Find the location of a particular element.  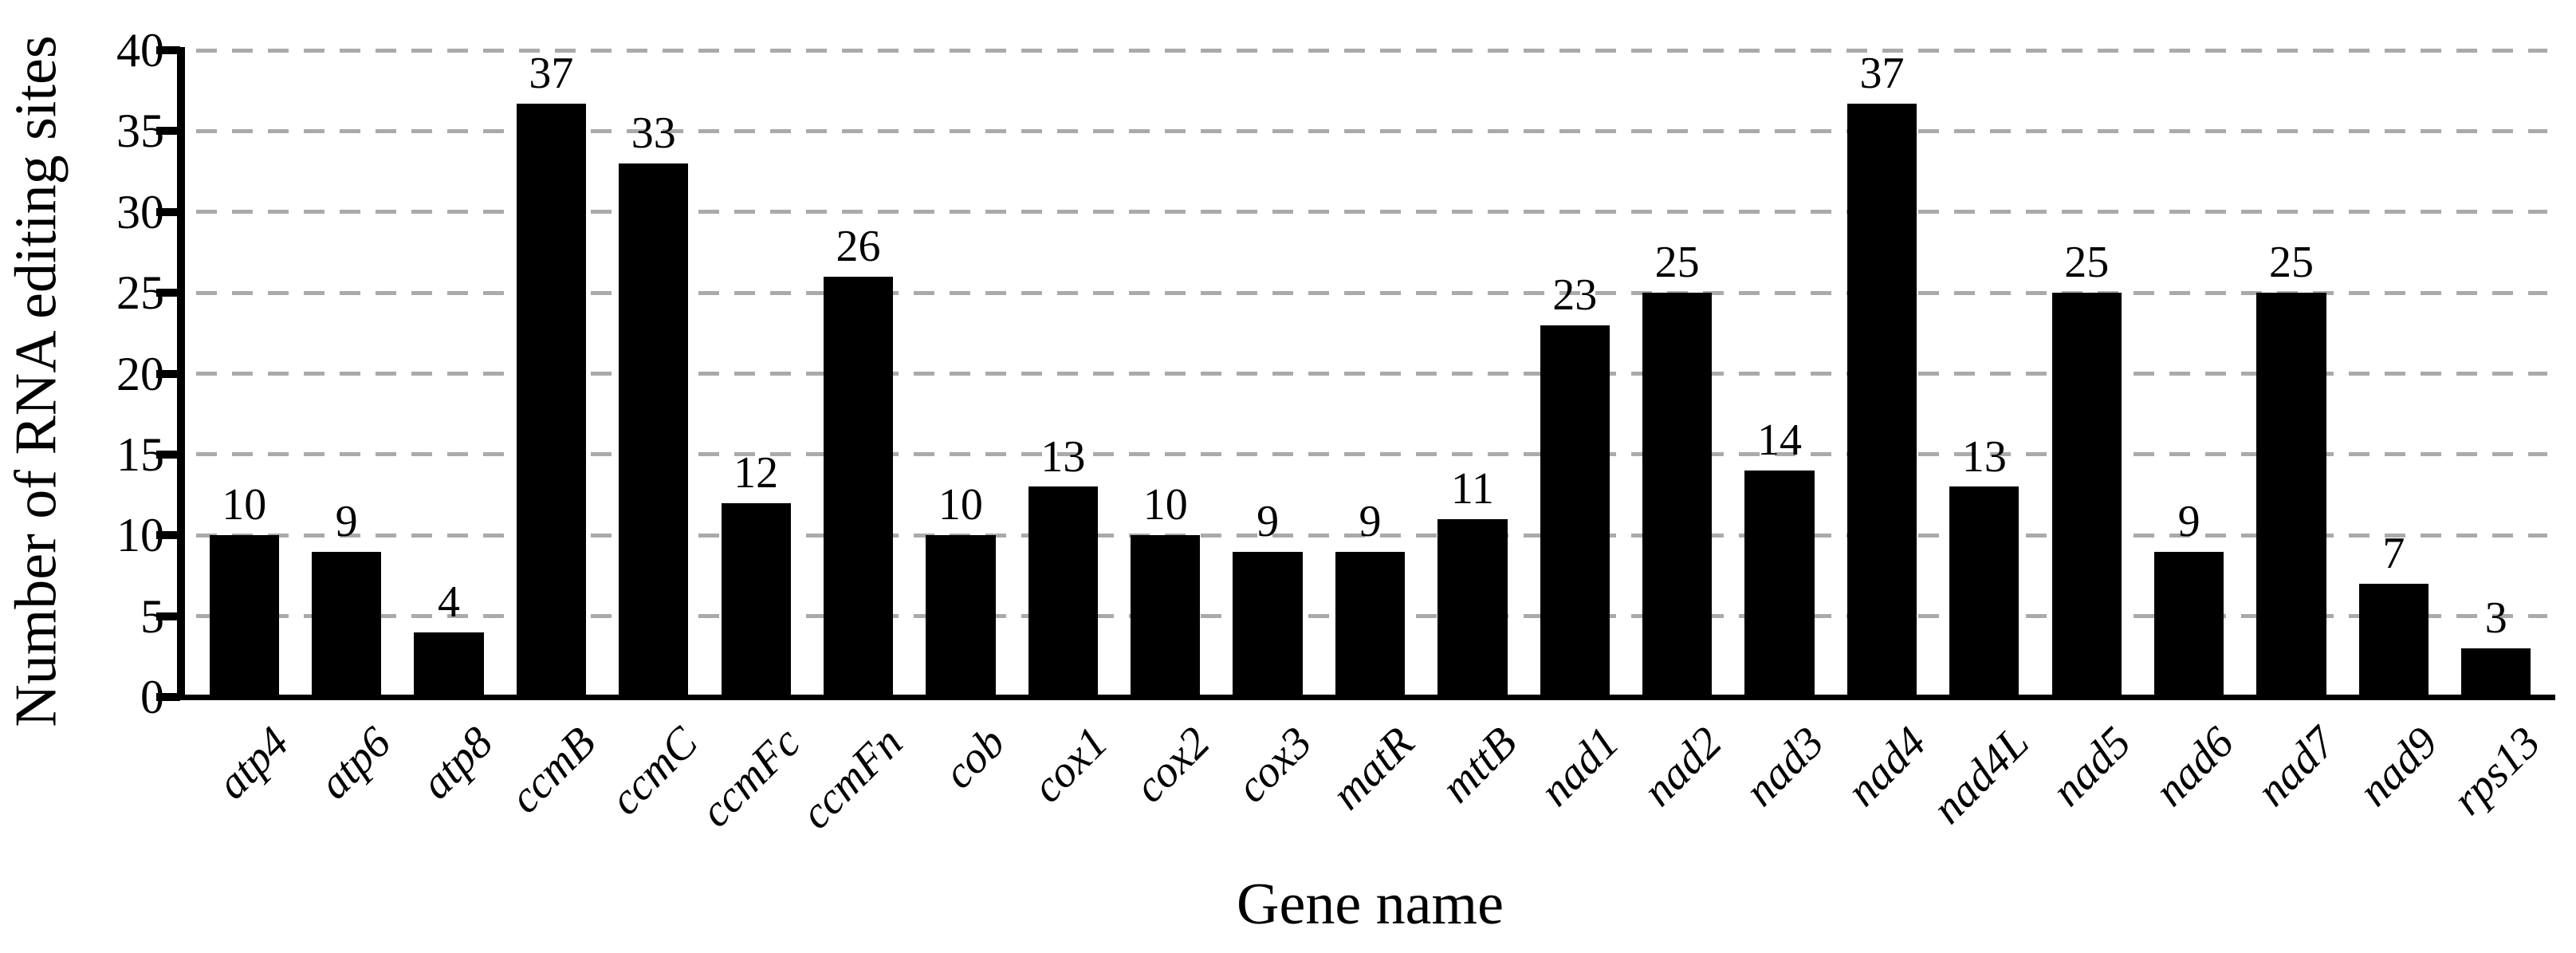

x-axis-category-label: ccmFc is located at coordinates (750, 777).